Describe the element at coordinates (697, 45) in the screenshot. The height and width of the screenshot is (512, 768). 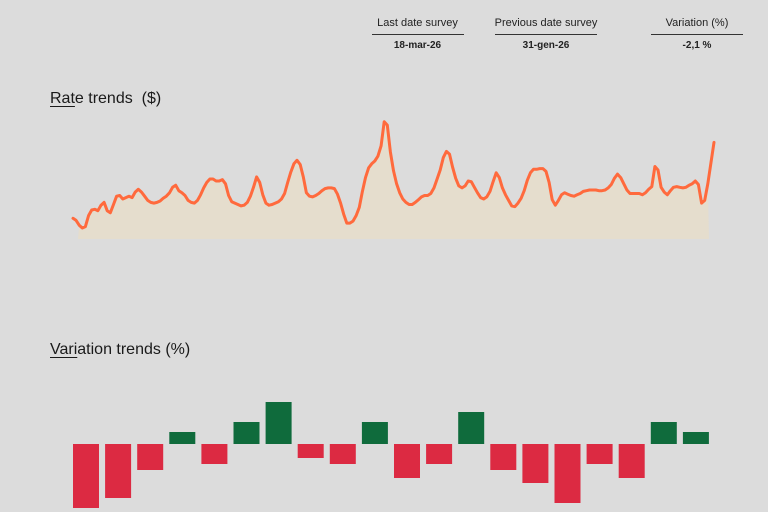
I see `variation-value: -2,1 %` at that location.